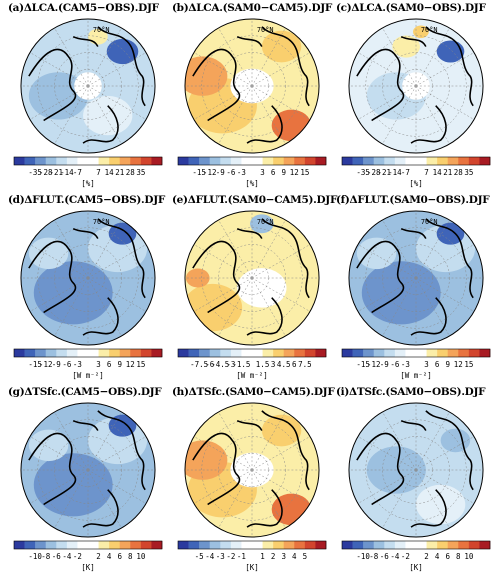 This screenshot has width=500, height=575. What do you see at coordinates (262, 364) in the screenshot?
I see `colorbar-tick-label: 1.5` at bounding box center [262, 364].